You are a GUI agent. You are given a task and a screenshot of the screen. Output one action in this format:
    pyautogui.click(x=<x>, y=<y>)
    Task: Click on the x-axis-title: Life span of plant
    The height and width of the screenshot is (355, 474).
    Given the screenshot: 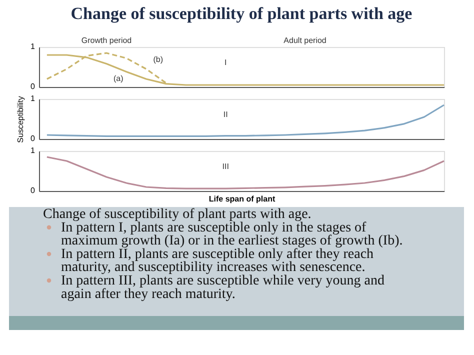 What is the action you would take?
    pyautogui.click(x=242, y=199)
    